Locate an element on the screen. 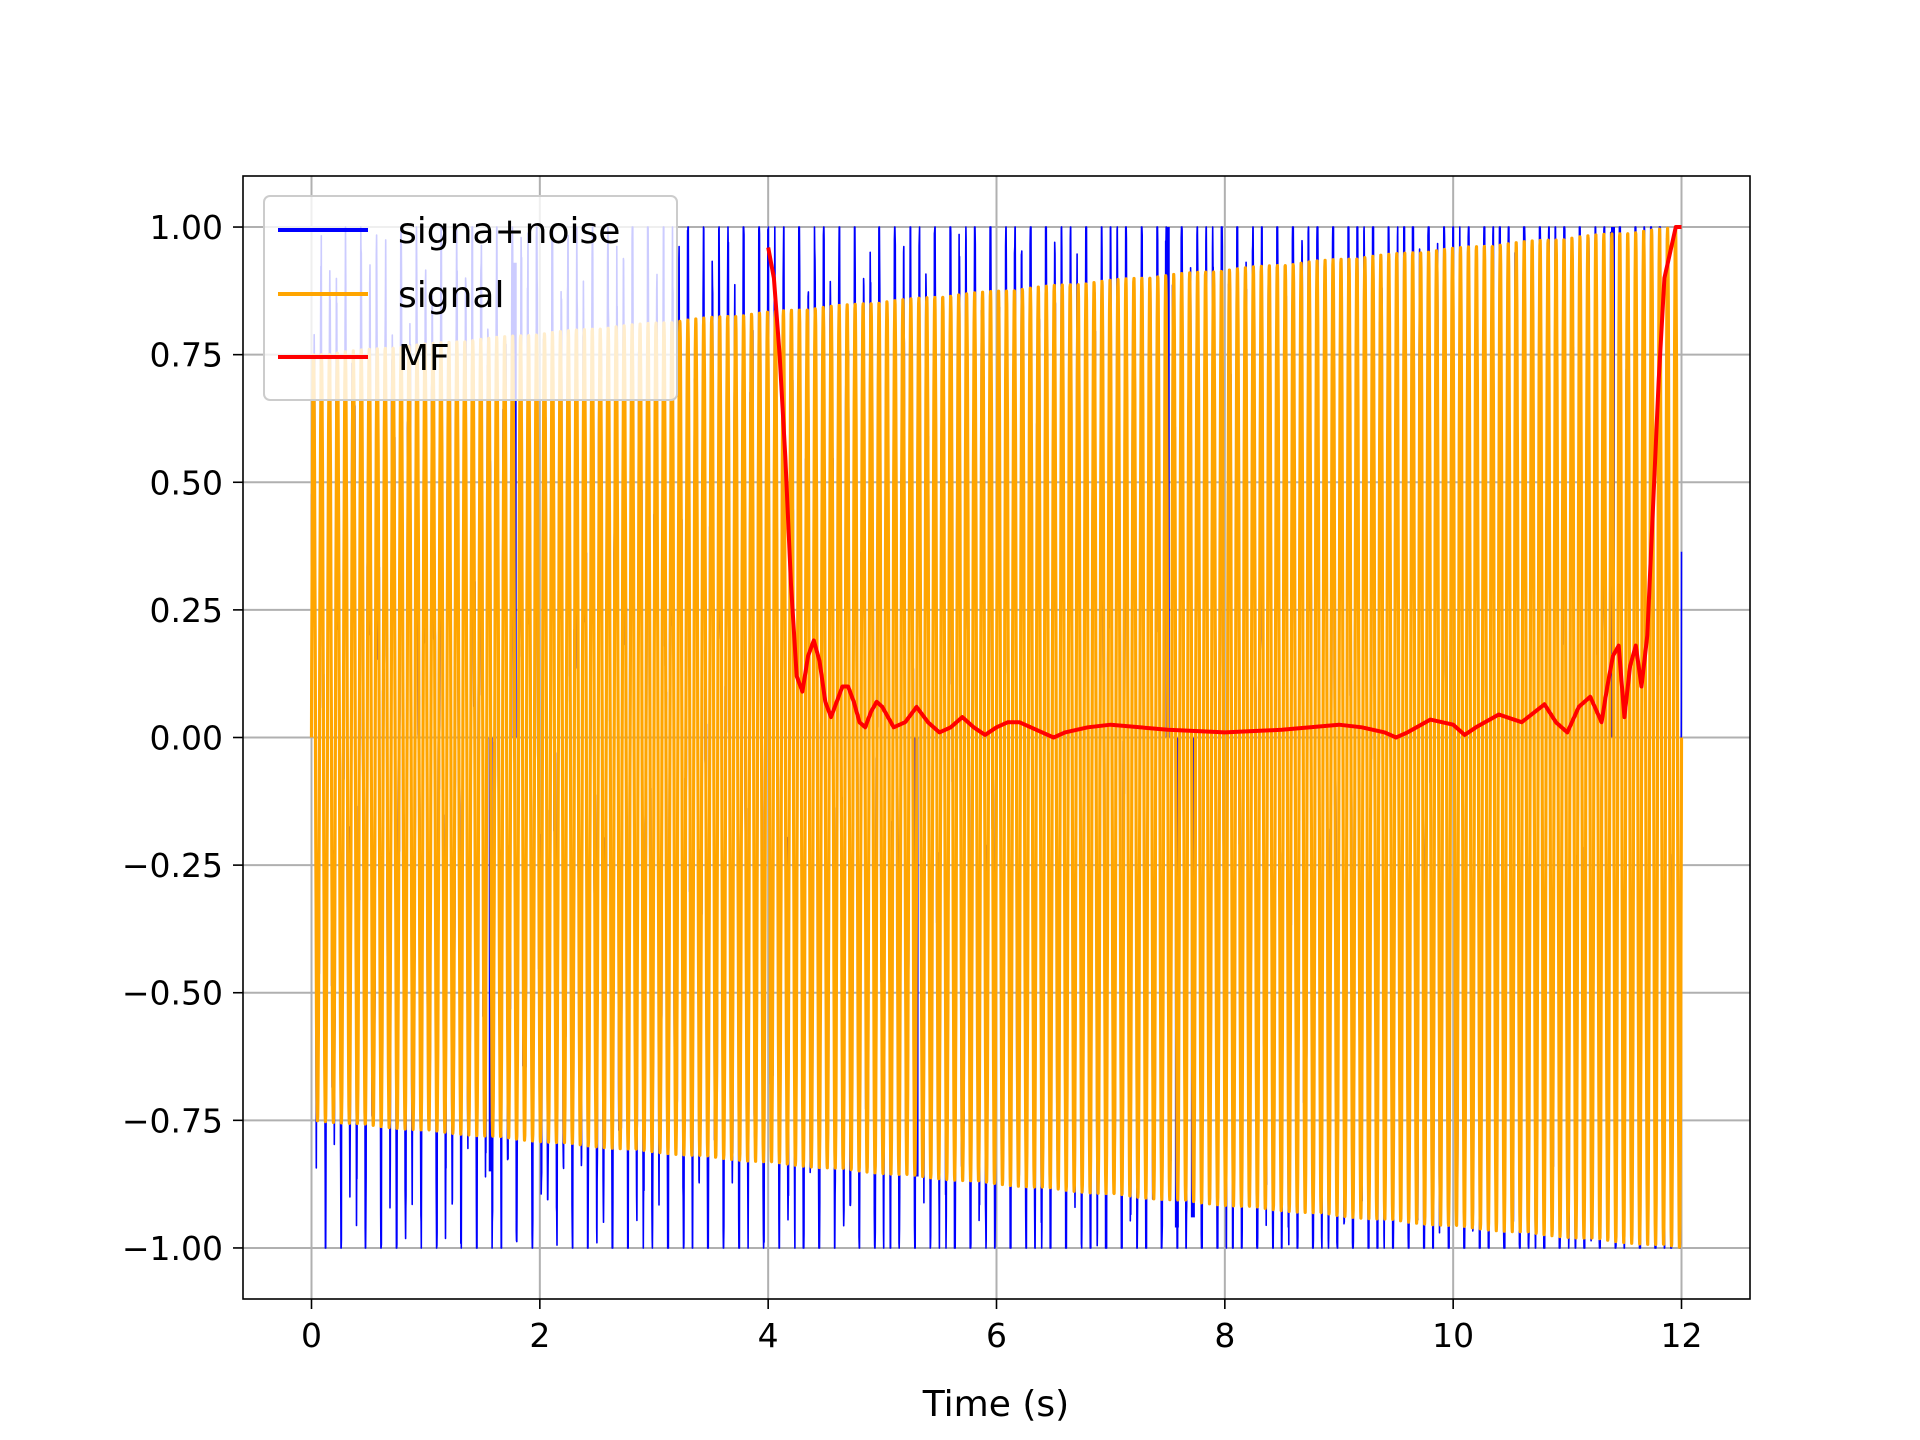 This screenshot has width=1920, height=1440. y-tick-label: −0.75 is located at coordinates (172, 1120).